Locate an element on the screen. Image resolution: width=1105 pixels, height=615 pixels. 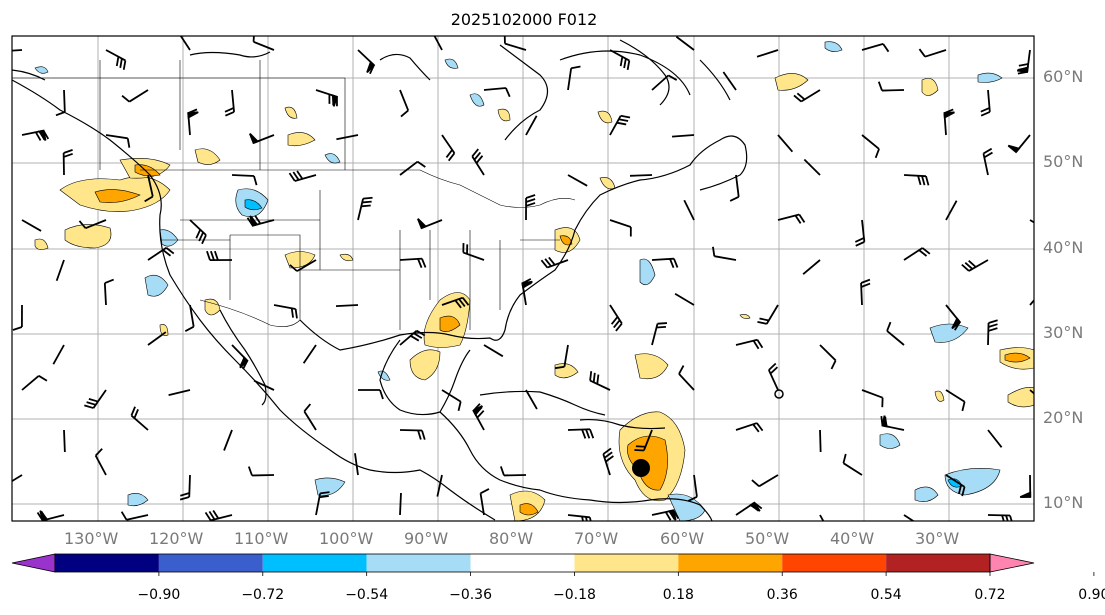
lon-tick-label: 70°W is located at coordinates (596, 538).